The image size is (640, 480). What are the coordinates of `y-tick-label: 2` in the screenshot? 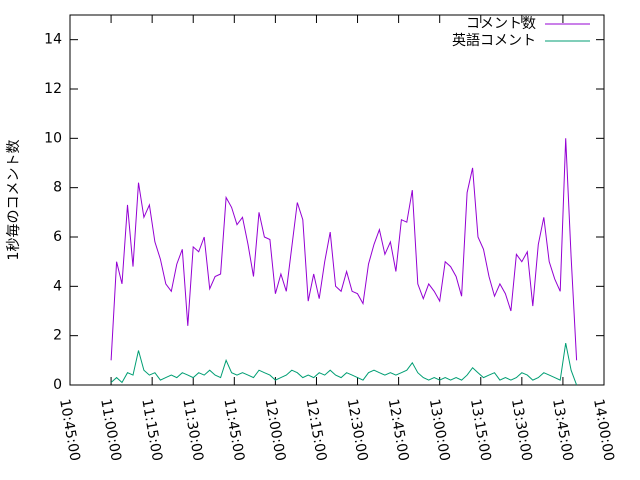 It's located at (57, 336).